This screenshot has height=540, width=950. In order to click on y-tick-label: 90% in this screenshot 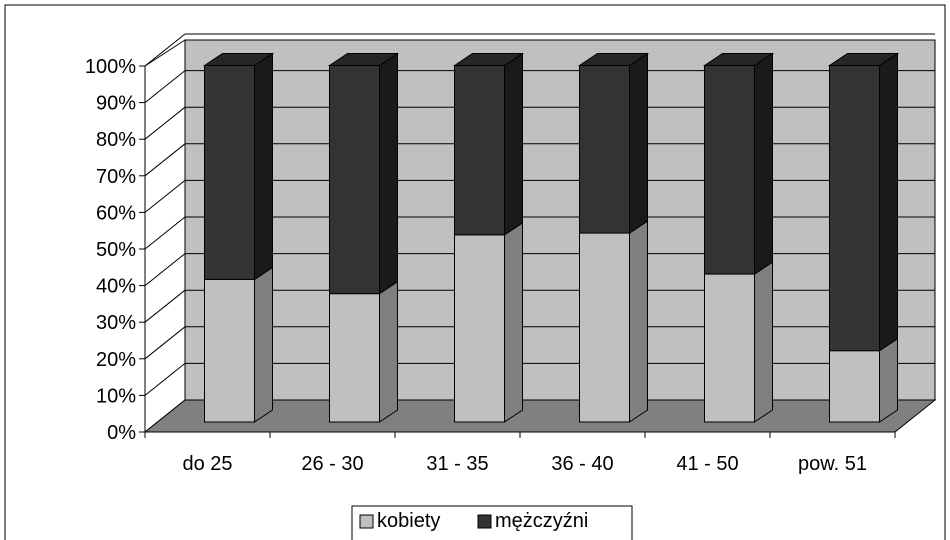, I will do `click(116, 104)`.